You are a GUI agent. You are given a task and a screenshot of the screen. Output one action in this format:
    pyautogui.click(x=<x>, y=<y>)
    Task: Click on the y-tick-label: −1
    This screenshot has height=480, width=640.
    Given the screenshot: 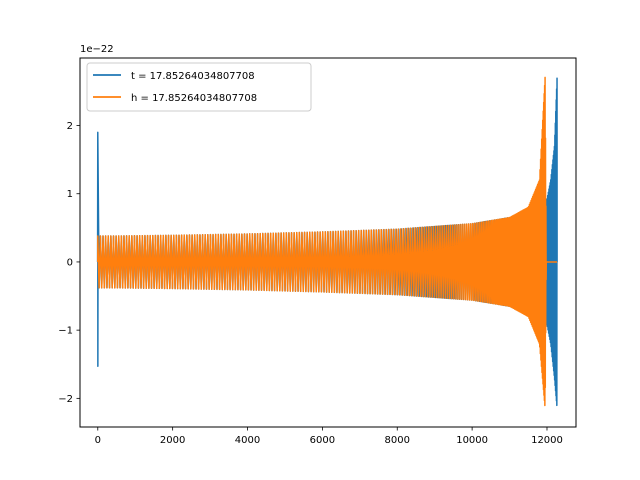 What is the action you would take?
    pyautogui.click(x=65, y=331)
    